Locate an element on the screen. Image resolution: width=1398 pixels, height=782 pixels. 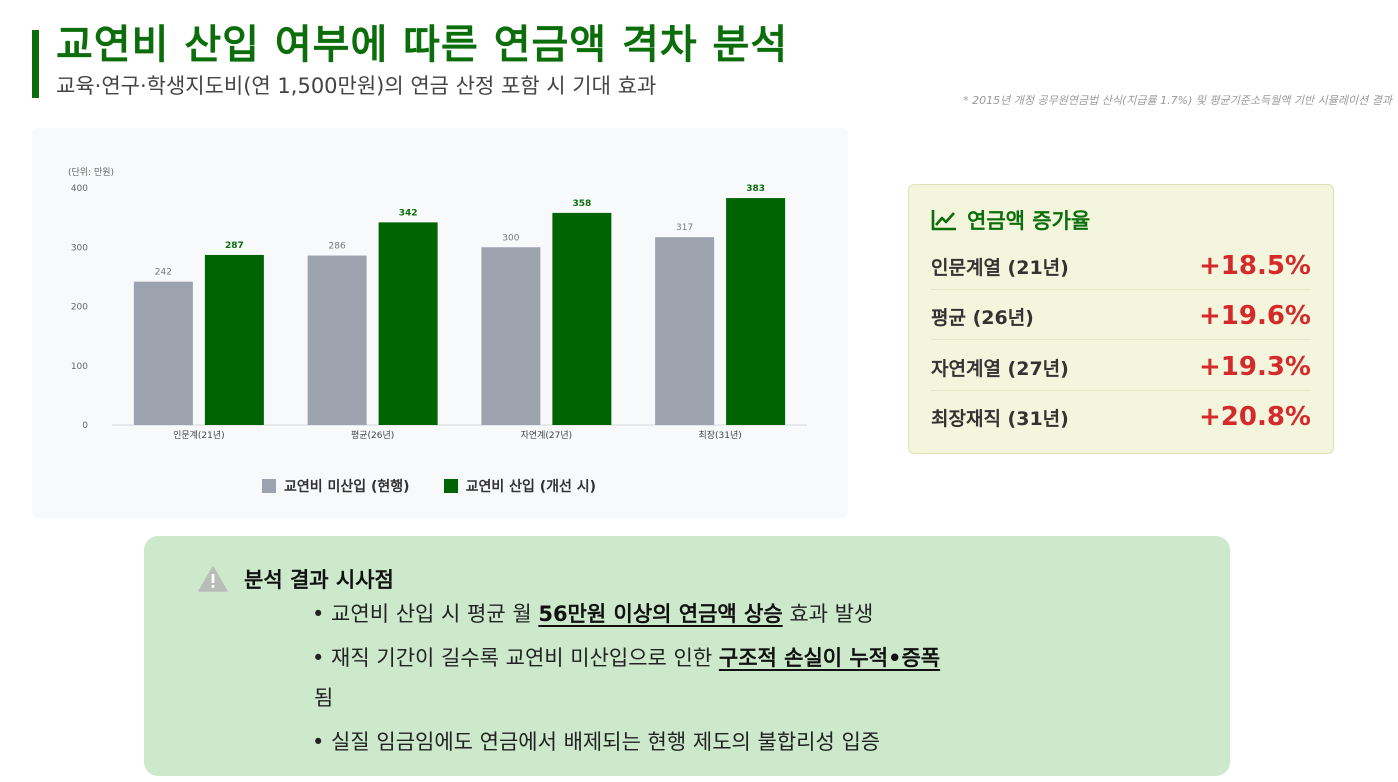
title-accent-bar is located at coordinates (35, 64).